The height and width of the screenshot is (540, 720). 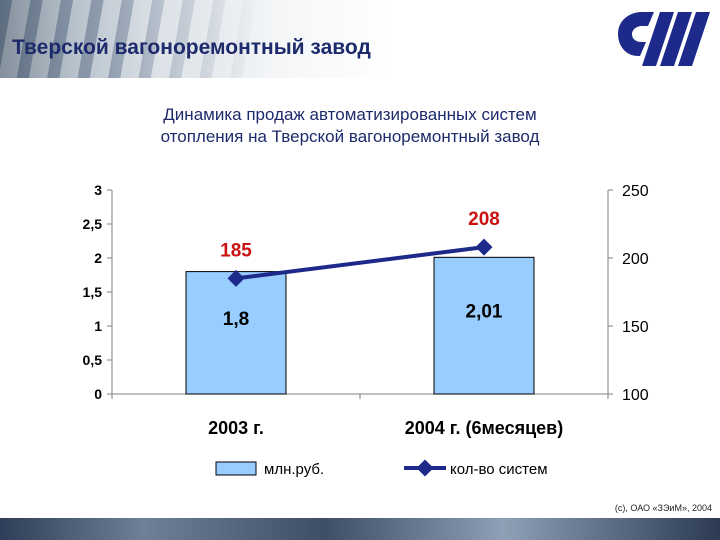 I want to click on y-right-tick-label: 150, so click(x=635, y=327).